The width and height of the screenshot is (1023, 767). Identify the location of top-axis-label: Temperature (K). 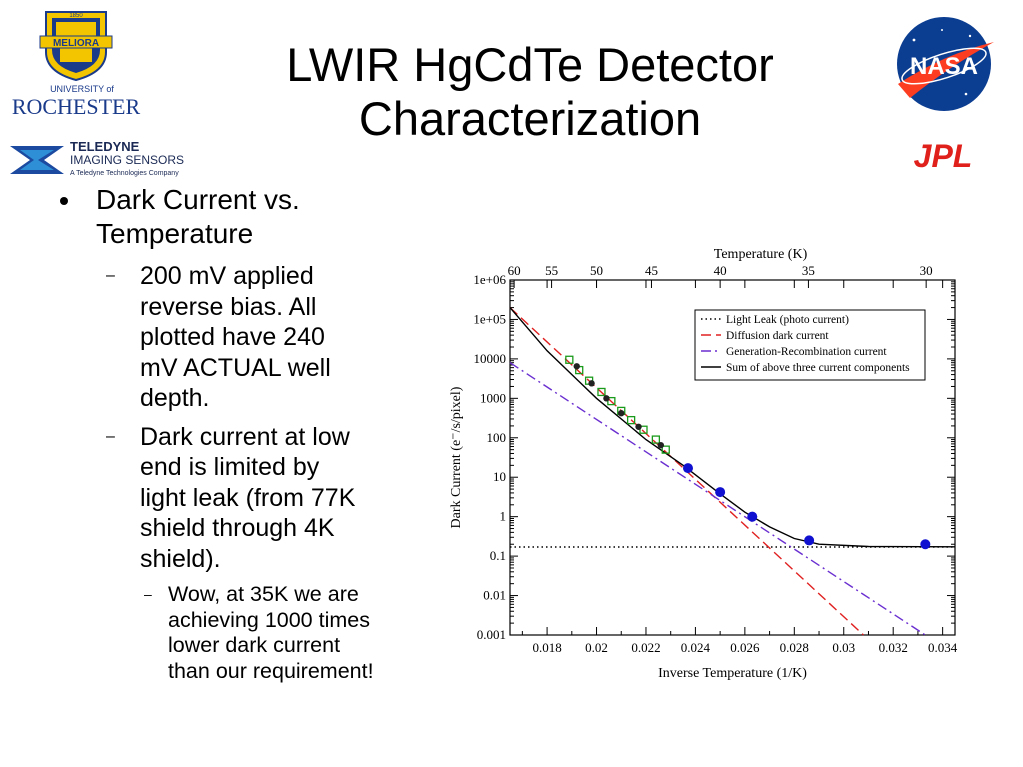
(761, 254).